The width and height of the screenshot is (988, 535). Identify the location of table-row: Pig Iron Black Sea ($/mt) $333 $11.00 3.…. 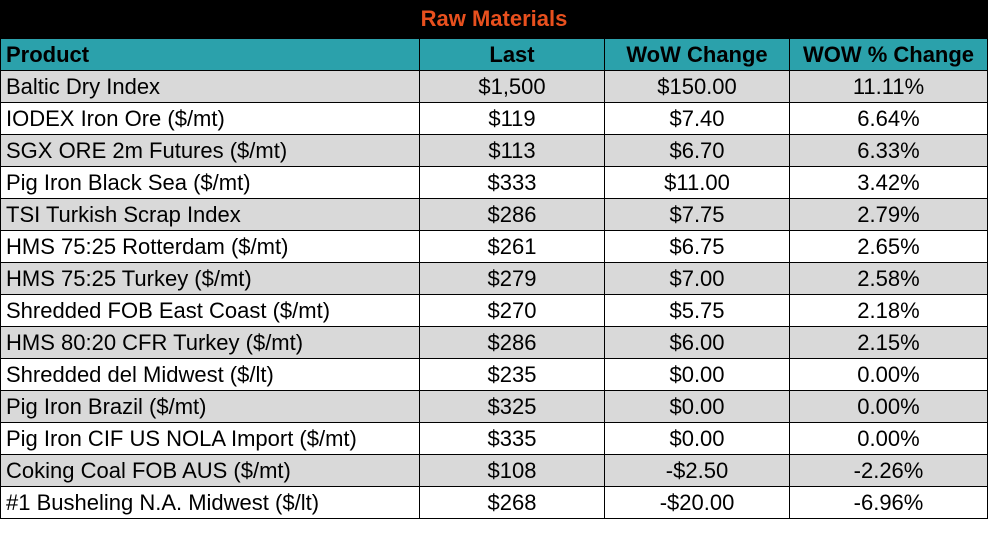
(494, 182).